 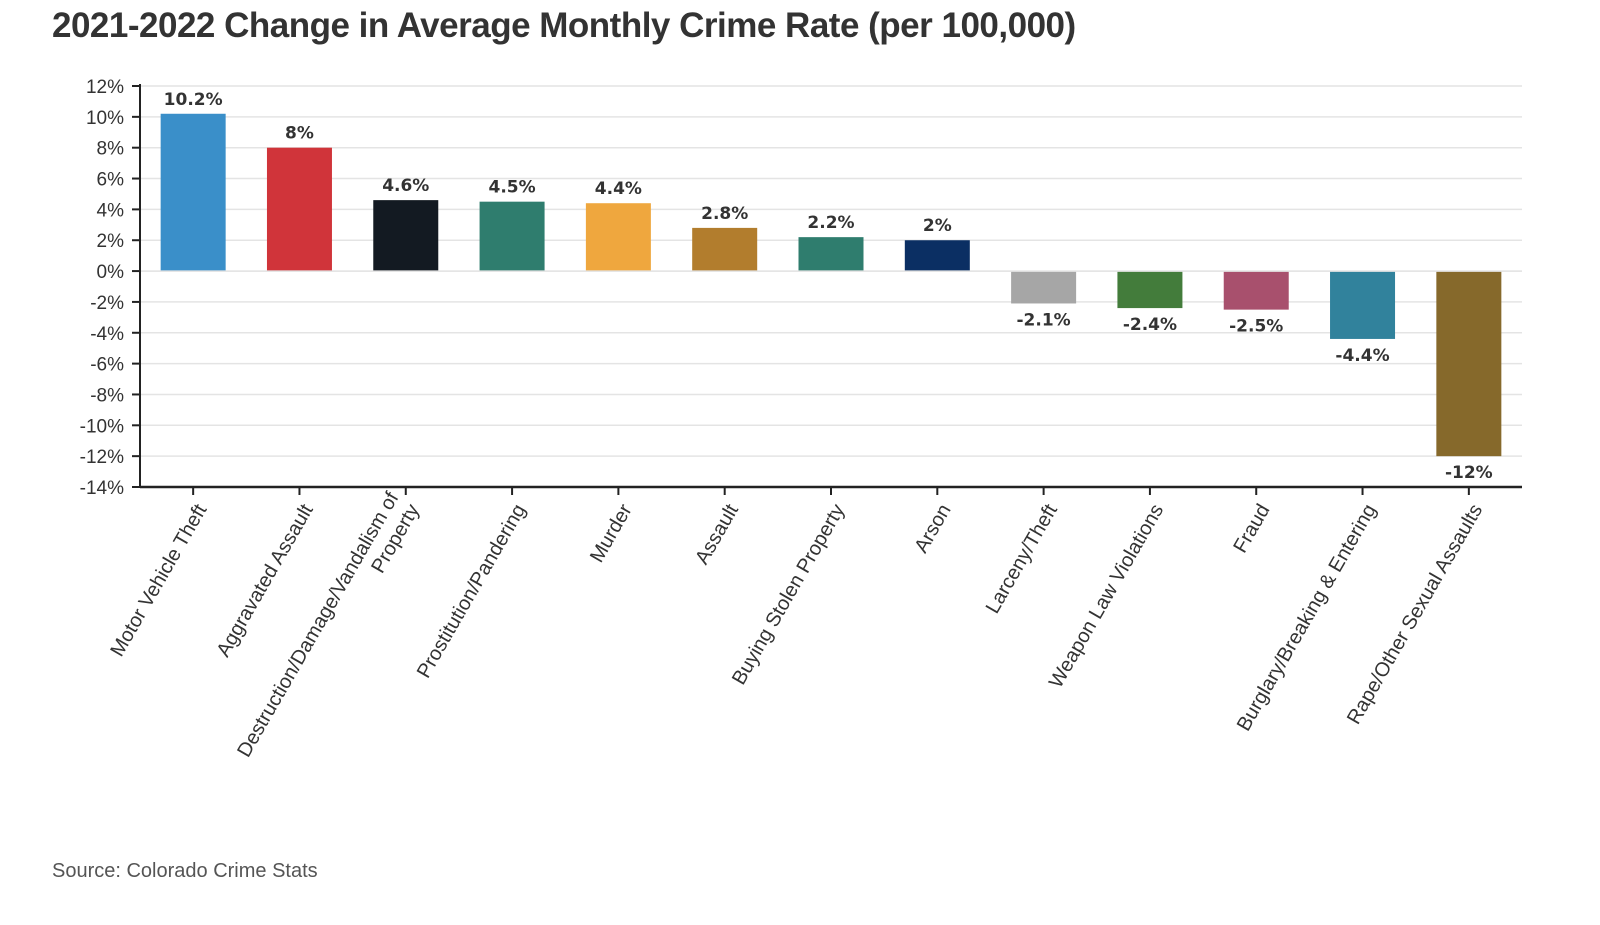 I want to click on category-label-line: Assault, so click(x=717, y=534).